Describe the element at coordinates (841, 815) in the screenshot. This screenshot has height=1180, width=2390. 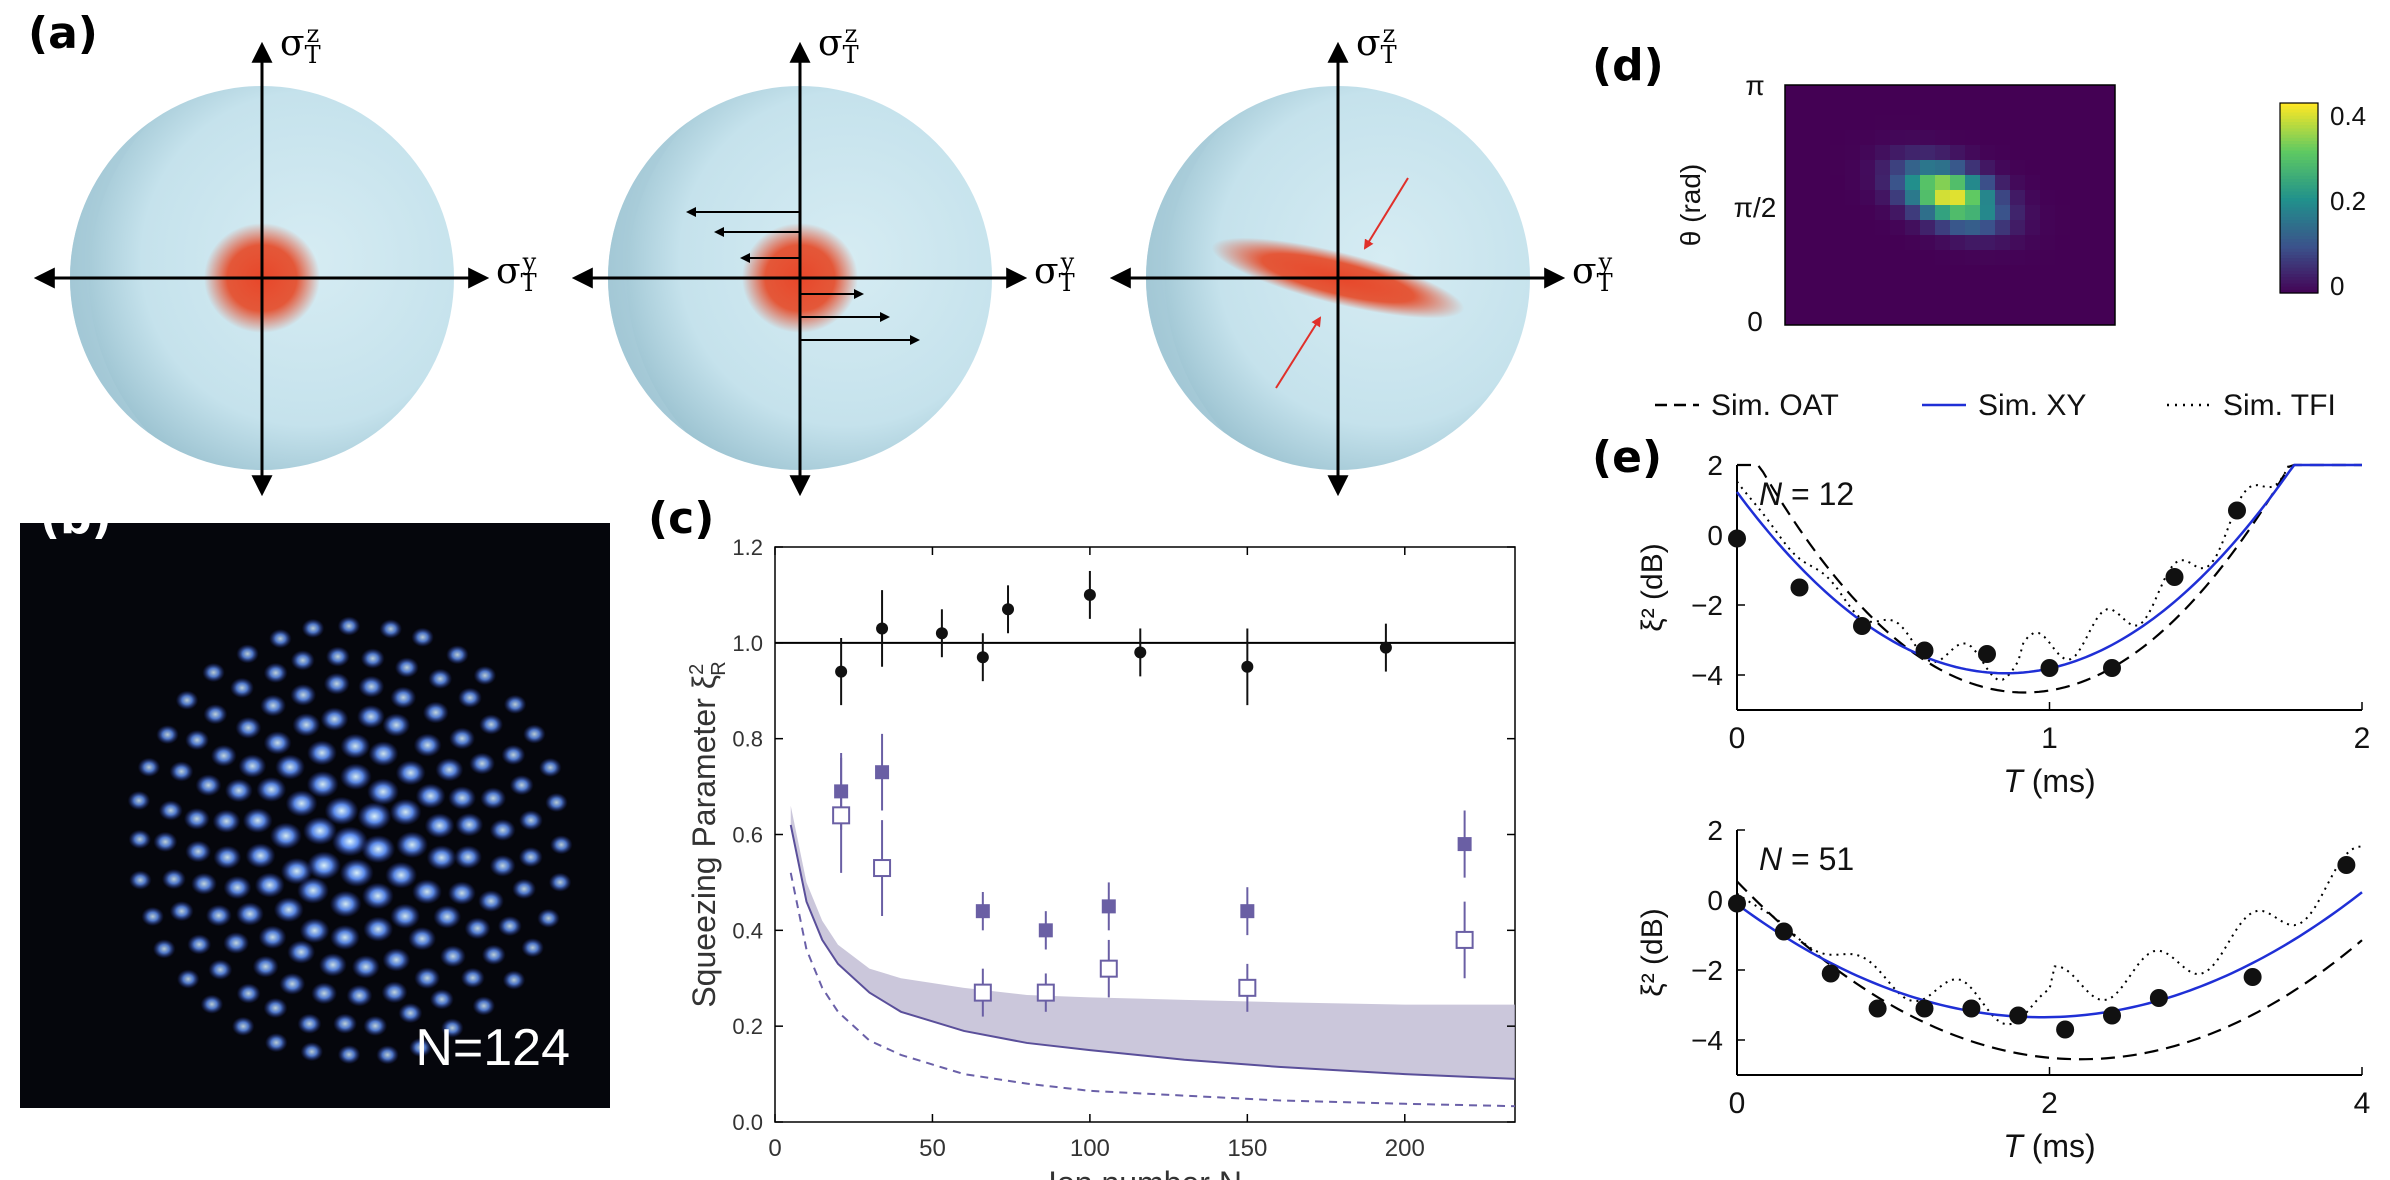
I see `data-point-open-square` at that location.